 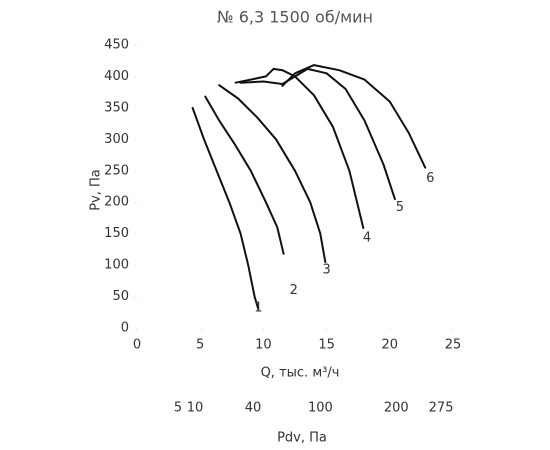 What do you see at coordinates (258, 307) in the screenshot?
I see `curve-label: 1` at bounding box center [258, 307].